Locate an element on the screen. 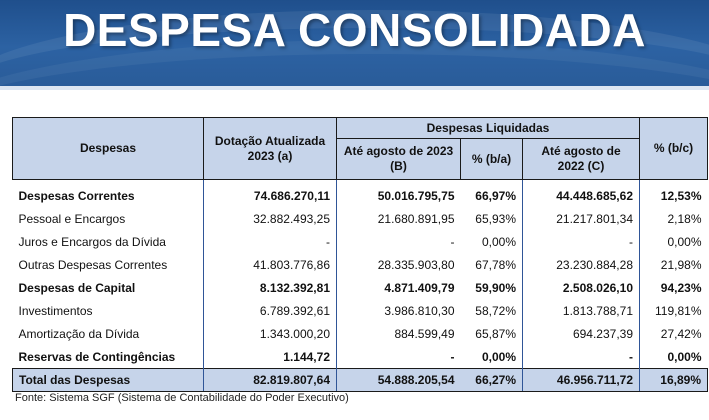  col-header-dotacao: Dotação Atualizada 2023 (a) is located at coordinates (270, 148).